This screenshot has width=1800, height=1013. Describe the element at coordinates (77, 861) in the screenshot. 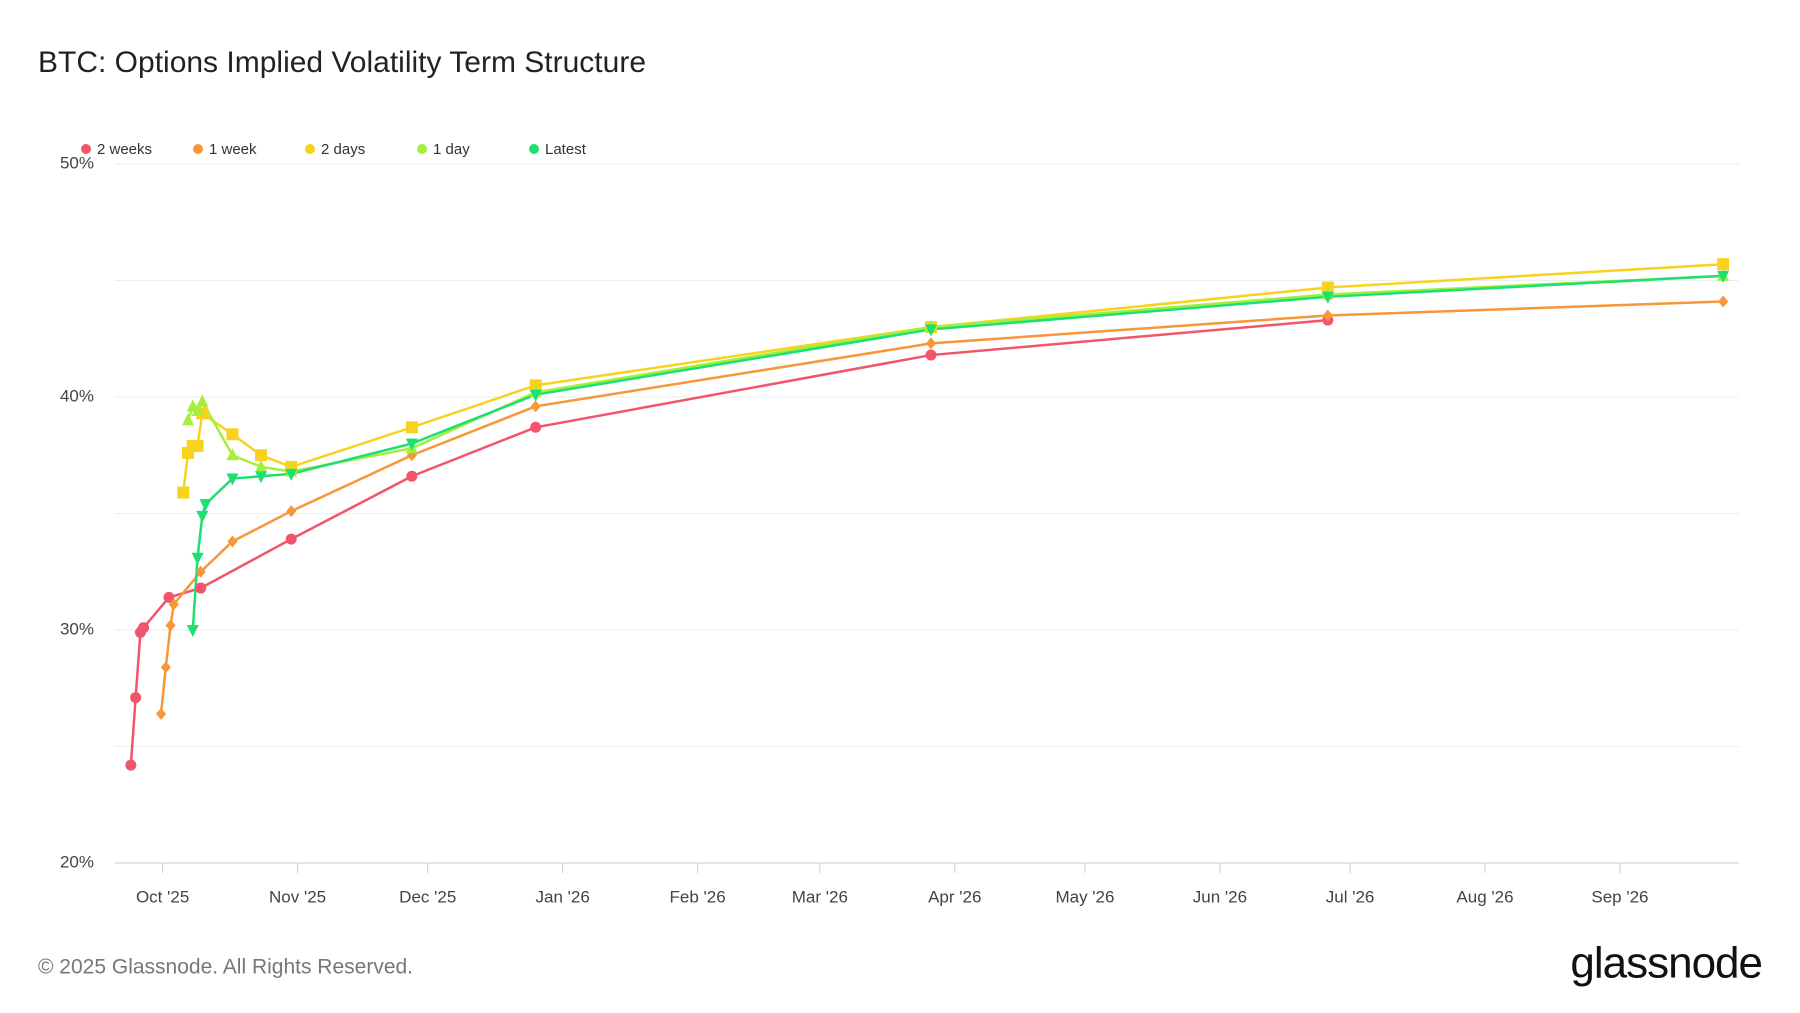

I see `y-tick-label: 20%` at that location.